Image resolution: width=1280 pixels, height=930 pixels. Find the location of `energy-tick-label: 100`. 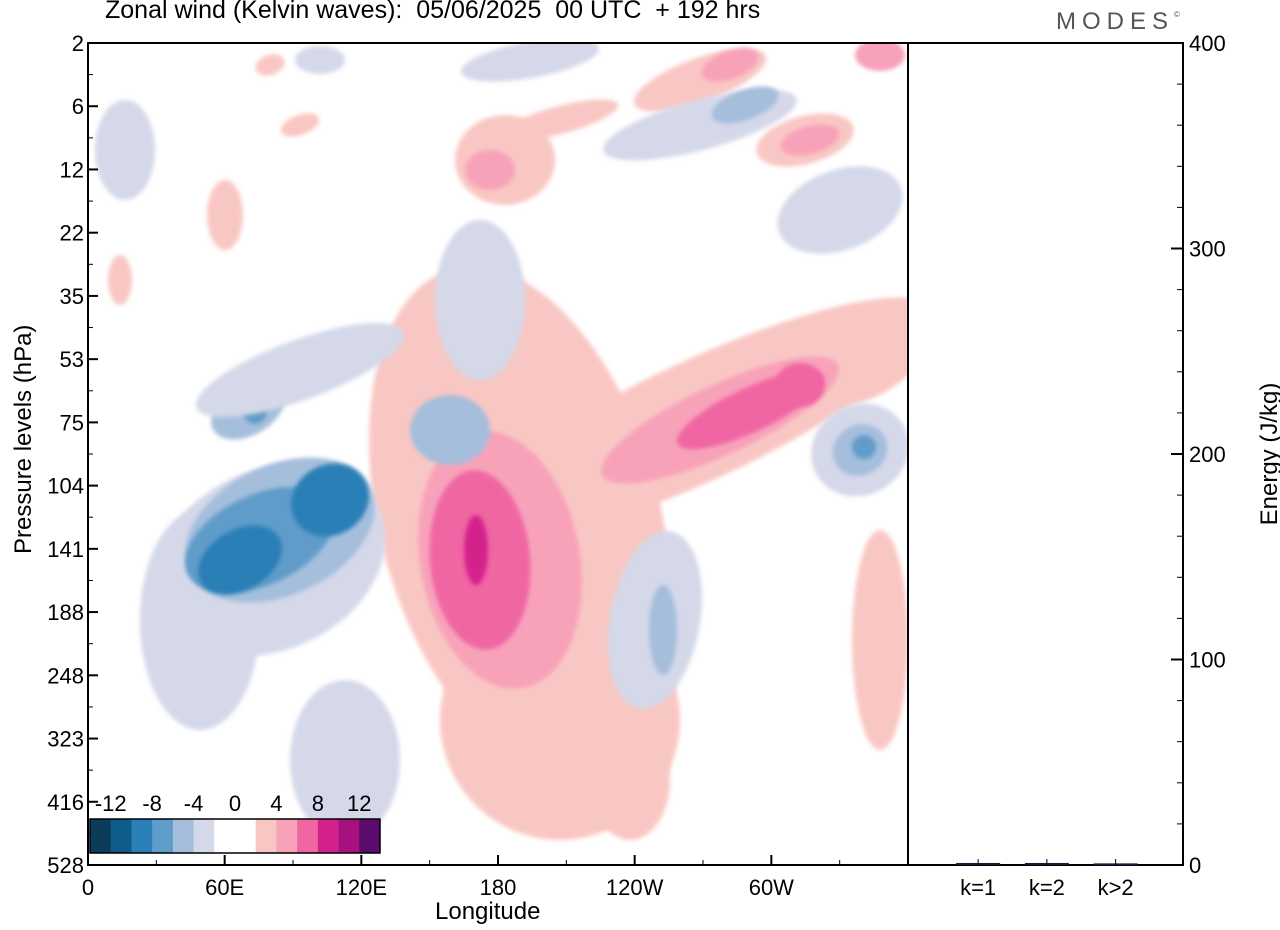

energy-tick-label: 100 is located at coordinates (1207, 660).